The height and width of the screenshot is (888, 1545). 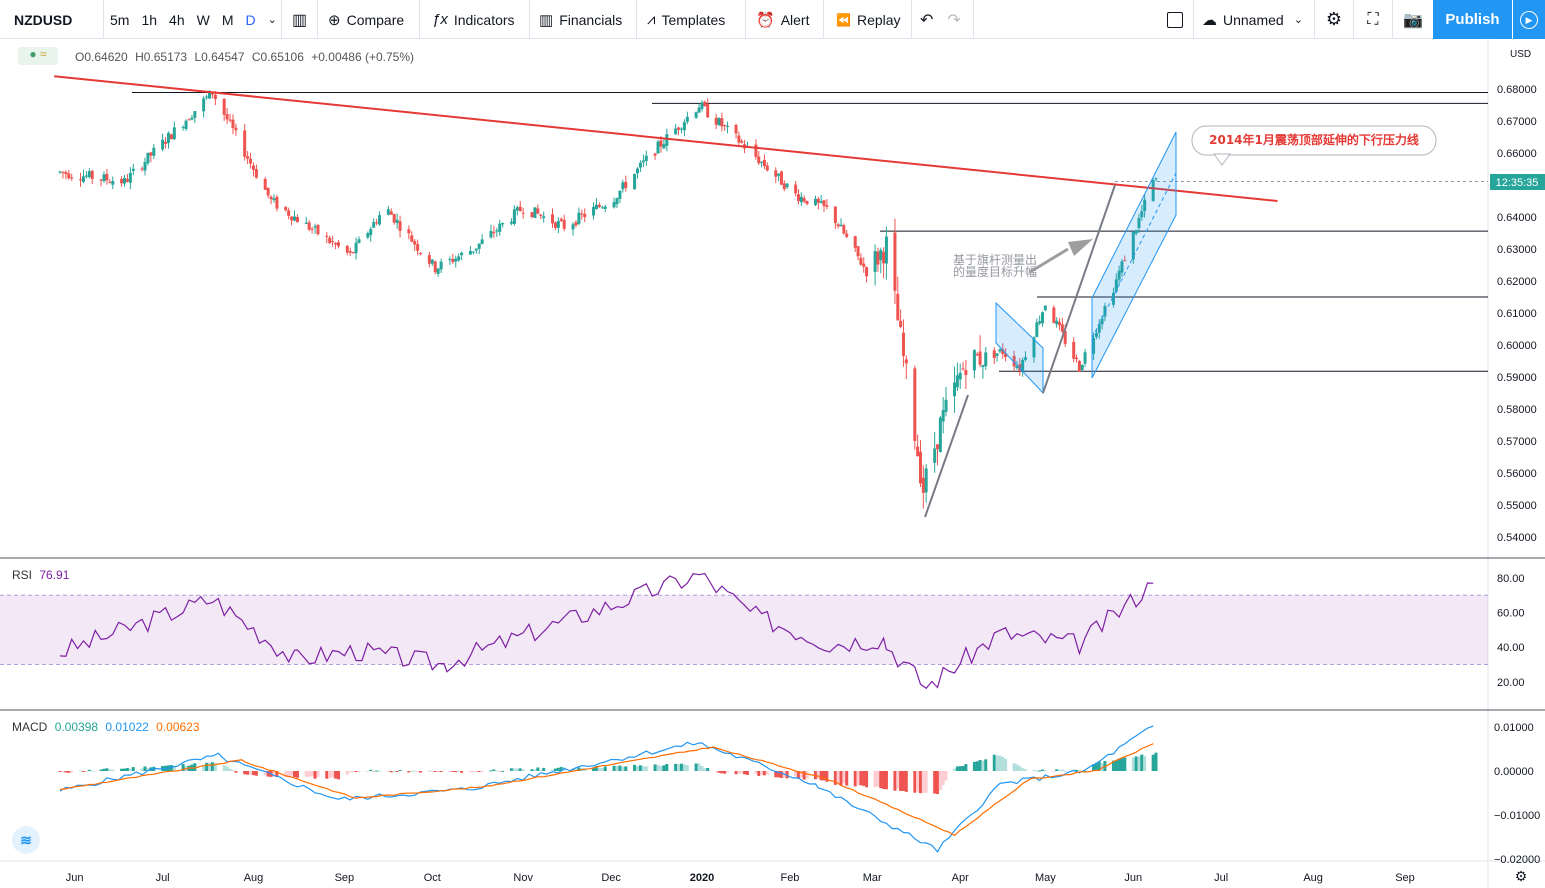 I want to click on interval-1h: 1h, so click(x=149, y=19).